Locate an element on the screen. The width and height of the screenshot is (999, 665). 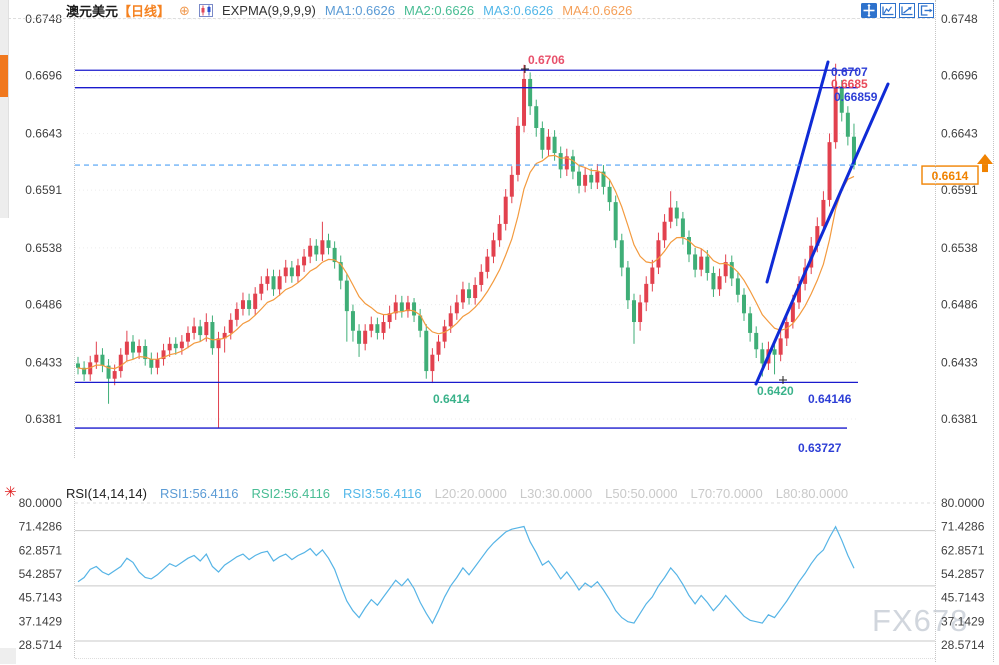
main-plot-left-border is located at coordinates (74, 236).